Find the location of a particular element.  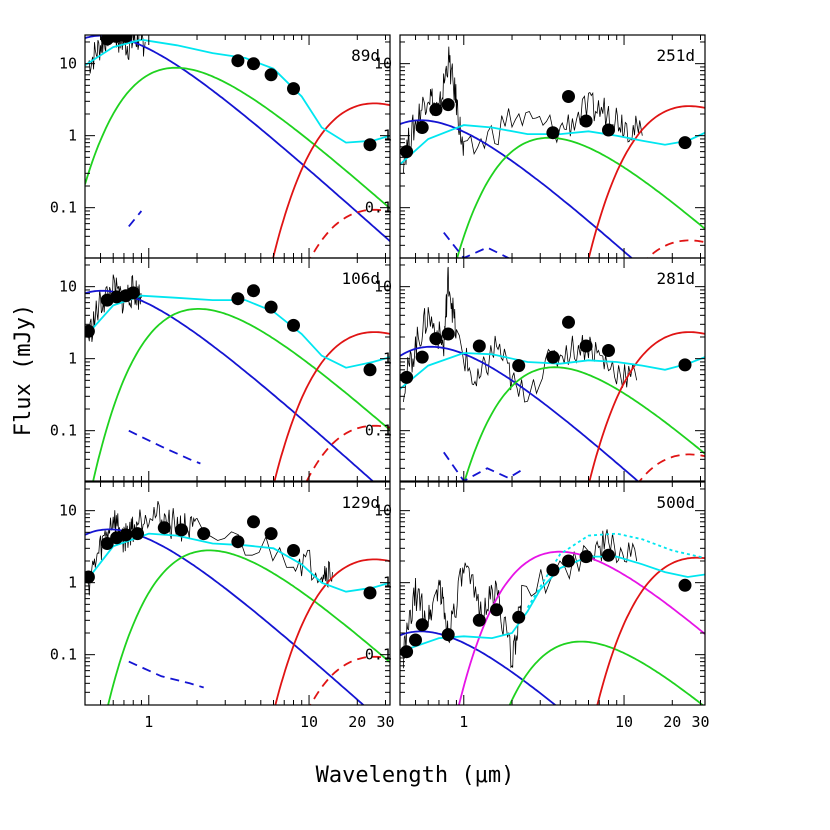

x-axis-label: Wavelength (μm) is located at coordinates (415, 775).